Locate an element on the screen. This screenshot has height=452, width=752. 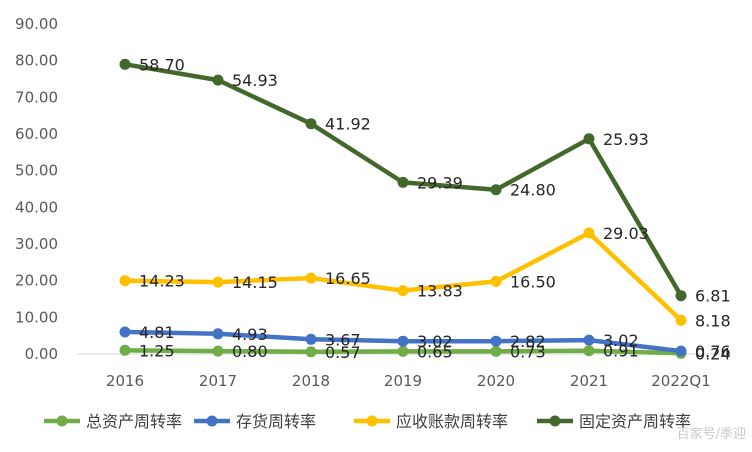
x-tick-label: 2021 is located at coordinates (589, 381).